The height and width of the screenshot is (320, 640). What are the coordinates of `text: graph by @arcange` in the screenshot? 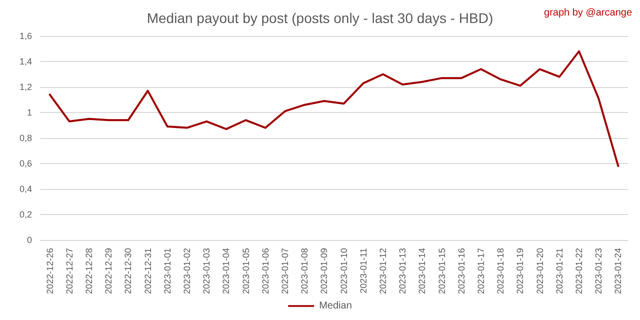 It's located at (588, 13).